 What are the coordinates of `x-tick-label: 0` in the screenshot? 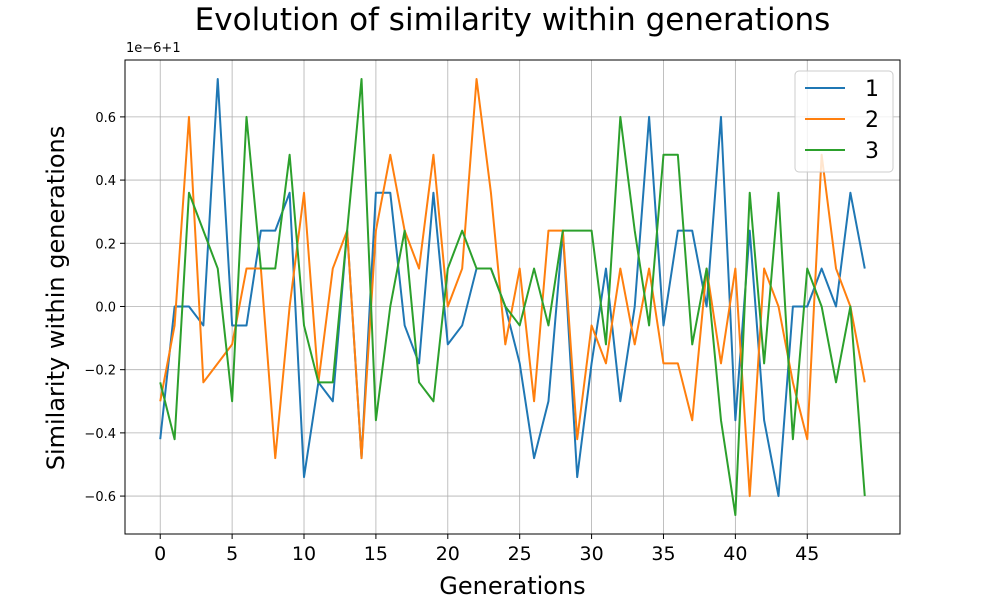 It's located at (160, 554).